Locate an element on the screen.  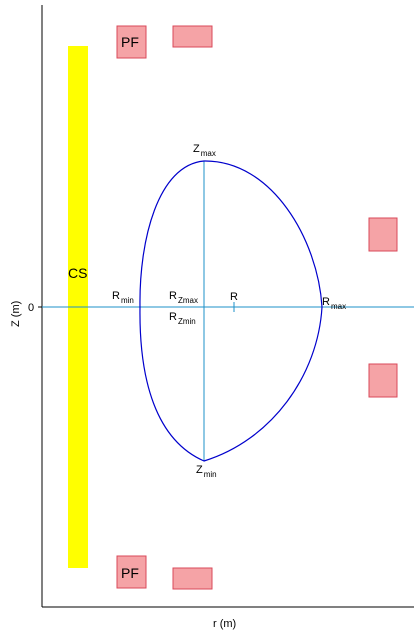
pf-coil-right-upper is located at coordinates (383, 234).